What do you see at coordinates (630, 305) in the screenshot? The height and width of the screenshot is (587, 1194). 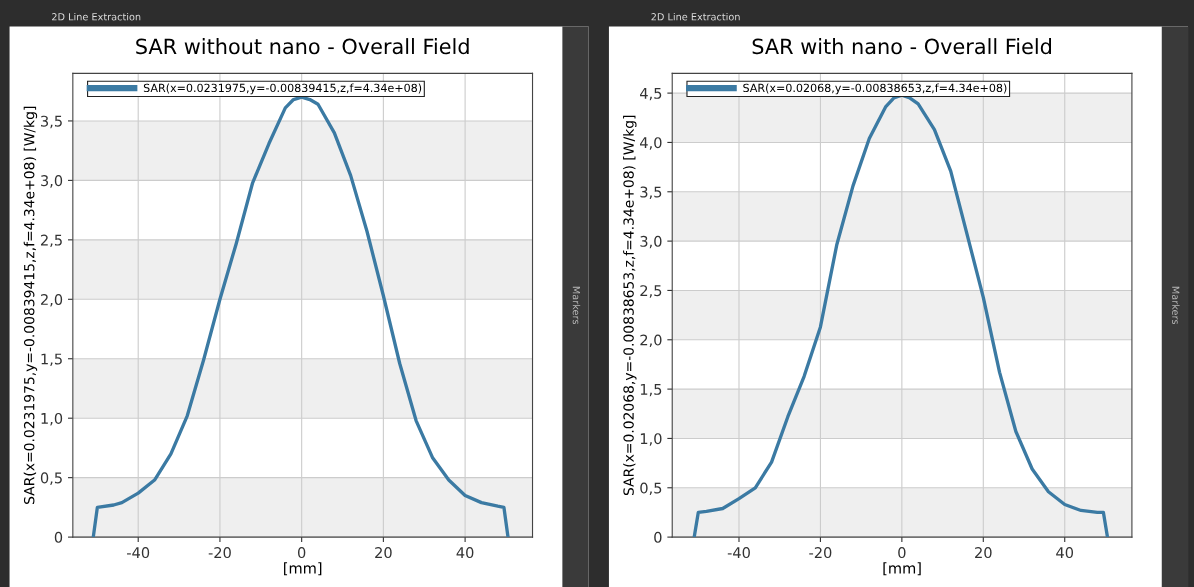 I see `y-axis-title: SAR(x=0.02068,y=-0.00838653,z,f=4.34e+08) [W/kg]` at bounding box center [630, 305].